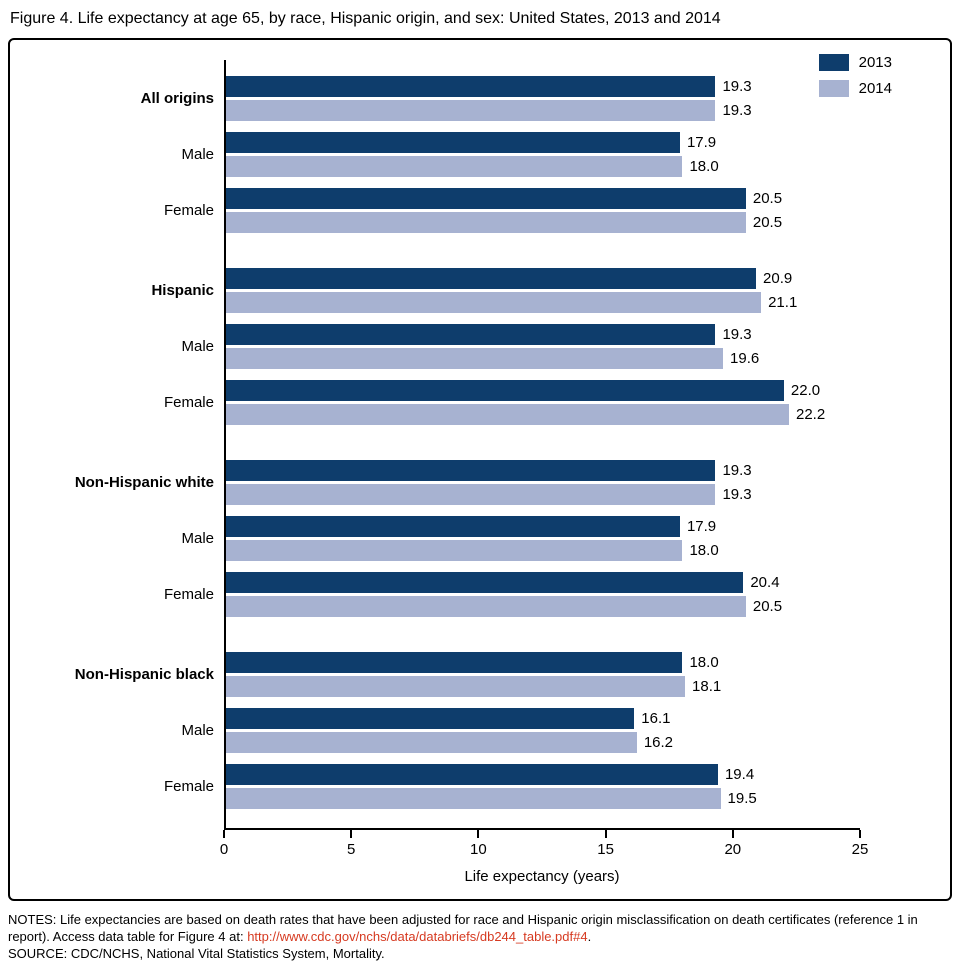 Image resolution: width=960 pixels, height=968 pixels. What do you see at coordinates (543, 278) in the screenshot?
I see `bar-line: 20.9` at bounding box center [543, 278].